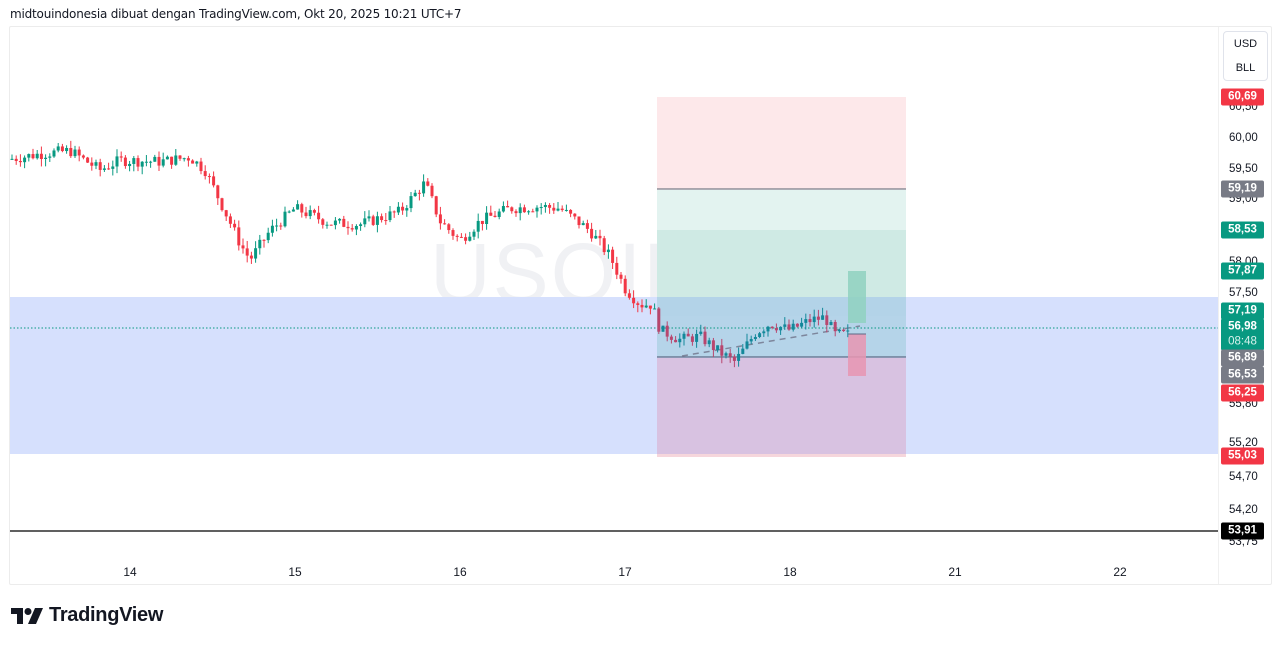 This screenshot has height=646, width=1281. Describe the element at coordinates (857, 355) in the screenshot. I see `long-stop-box` at that location.